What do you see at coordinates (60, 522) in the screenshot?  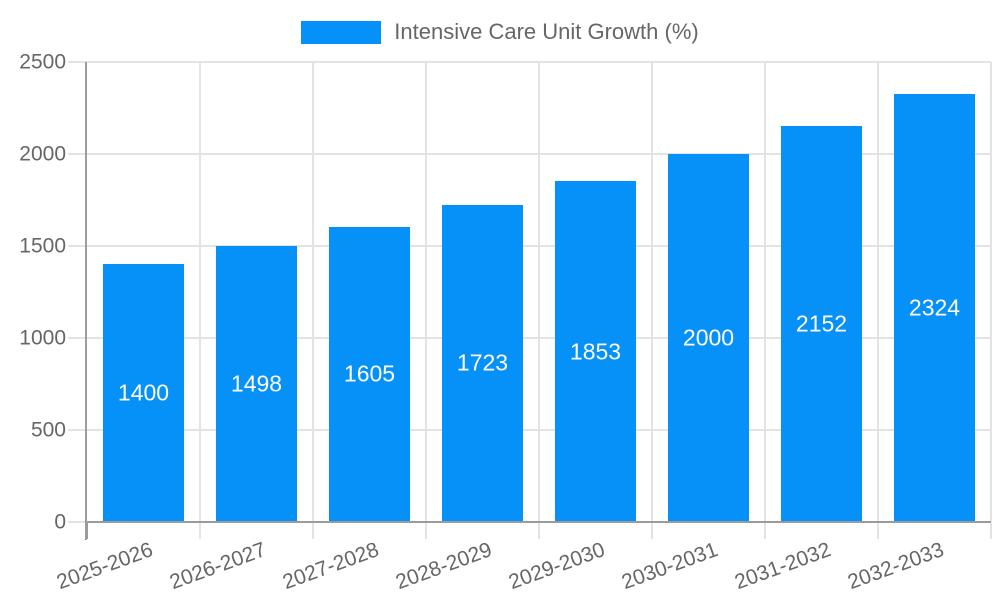 I see `y-axis-tick-label: 0` at bounding box center [60, 522].